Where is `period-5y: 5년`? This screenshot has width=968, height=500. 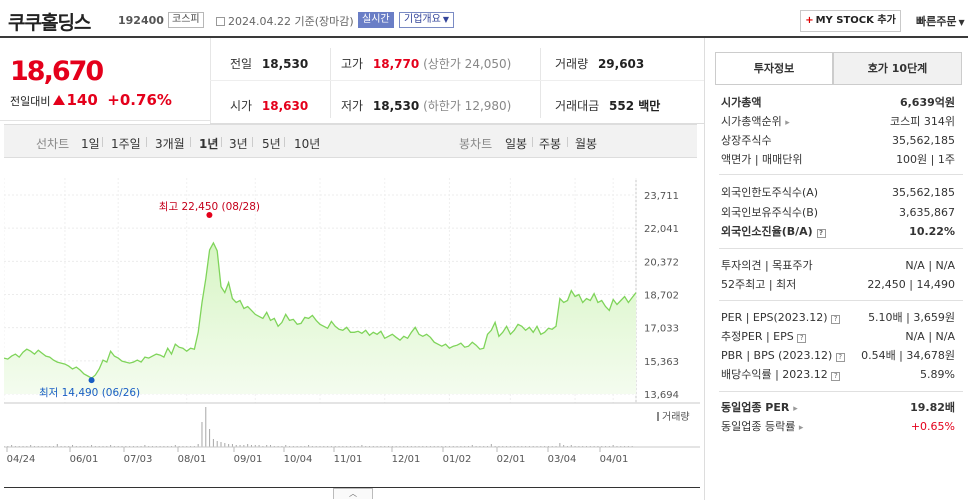 period-5y: 5년 is located at coordinates (271, 144).